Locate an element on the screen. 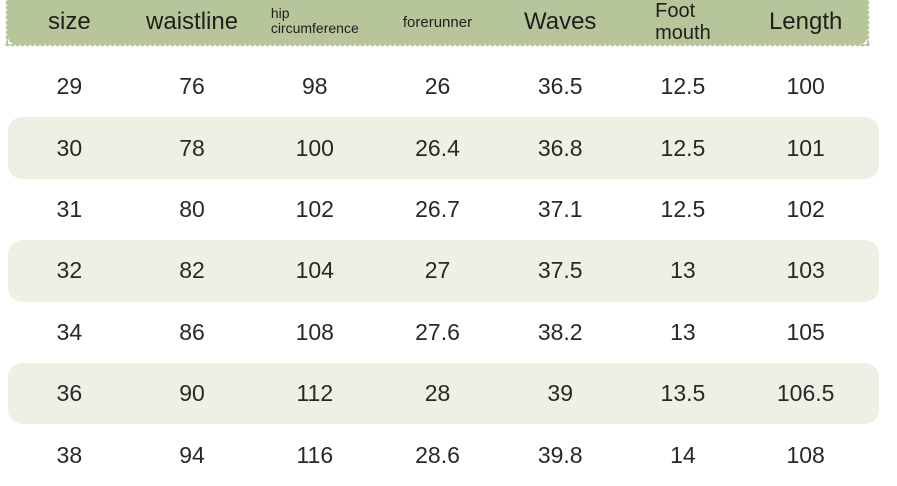  table-cell: 28 is located at coordinates (437, 393).